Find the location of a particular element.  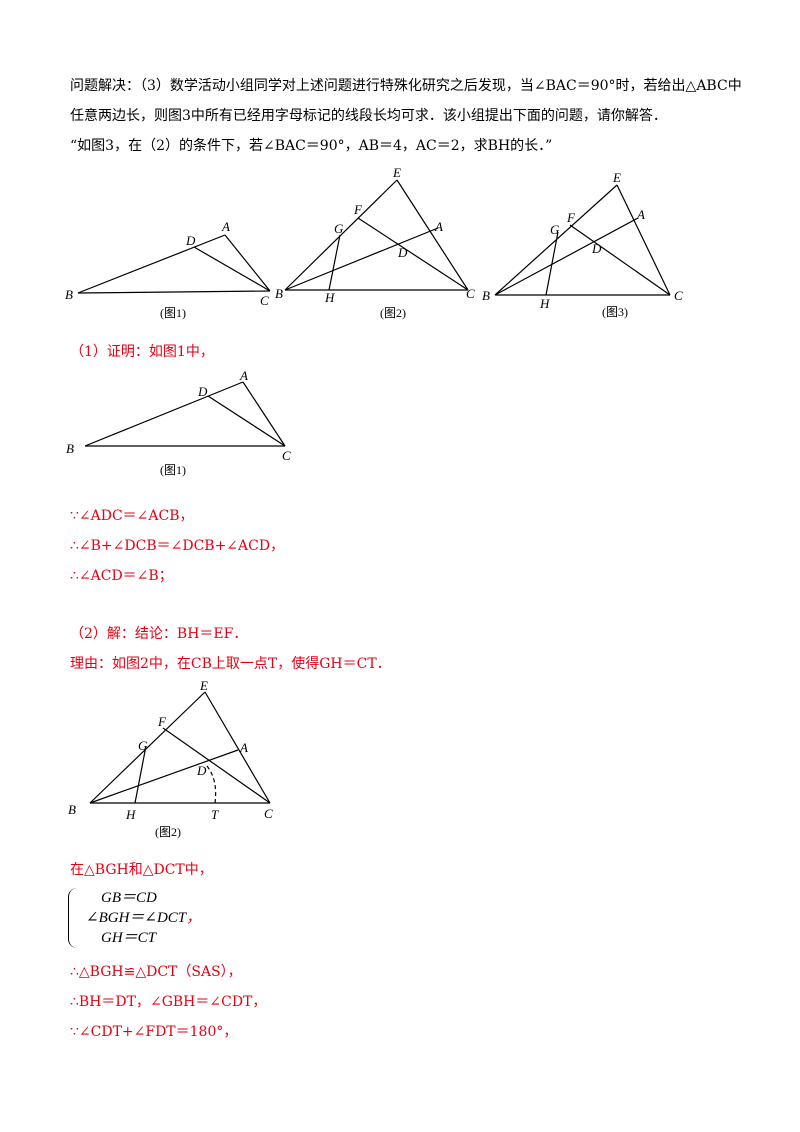

label-t: T is located at coordinates (215, 814).